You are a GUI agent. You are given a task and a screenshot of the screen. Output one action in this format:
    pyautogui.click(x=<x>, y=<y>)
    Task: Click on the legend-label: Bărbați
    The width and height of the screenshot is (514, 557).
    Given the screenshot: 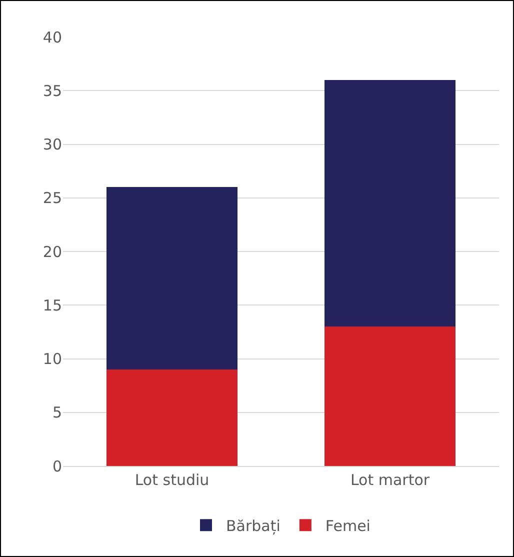 What is the action you would take?
    pyautogui.click(x=253, y=526)
    